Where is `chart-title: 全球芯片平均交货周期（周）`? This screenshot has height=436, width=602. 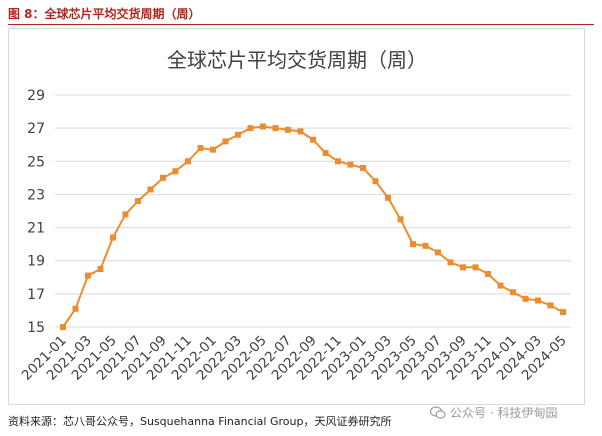
chart-title: 全球芯片平均交货周期（周） is located at coordinates (297, 60).